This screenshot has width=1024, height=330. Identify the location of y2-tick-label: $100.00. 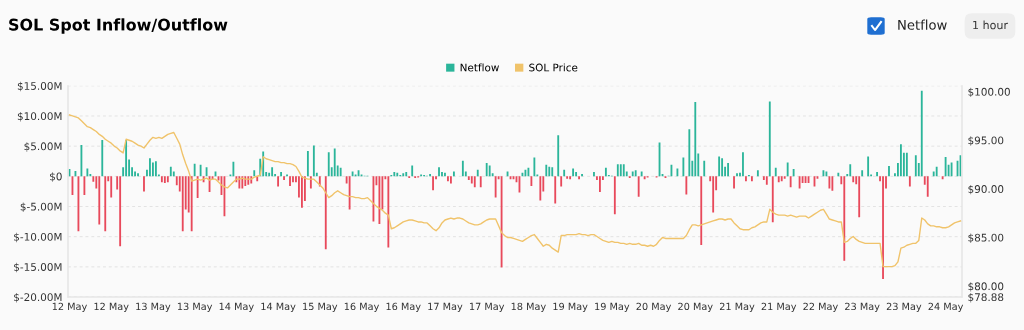
(989, 92).